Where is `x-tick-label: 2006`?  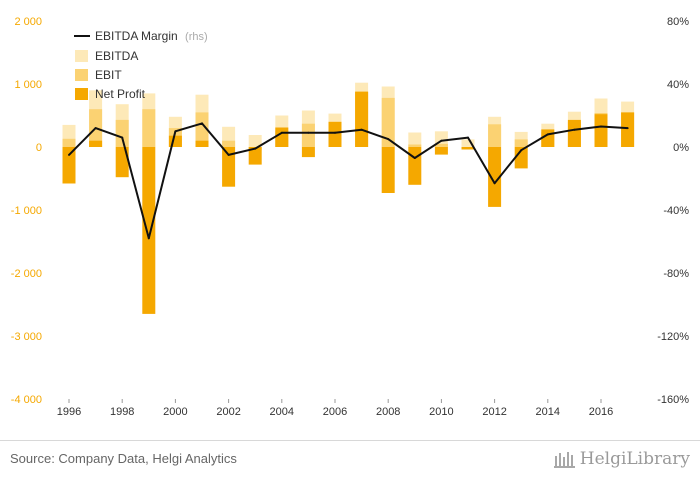 x-tick-label: 2006 is located at coordinates (335, 412).